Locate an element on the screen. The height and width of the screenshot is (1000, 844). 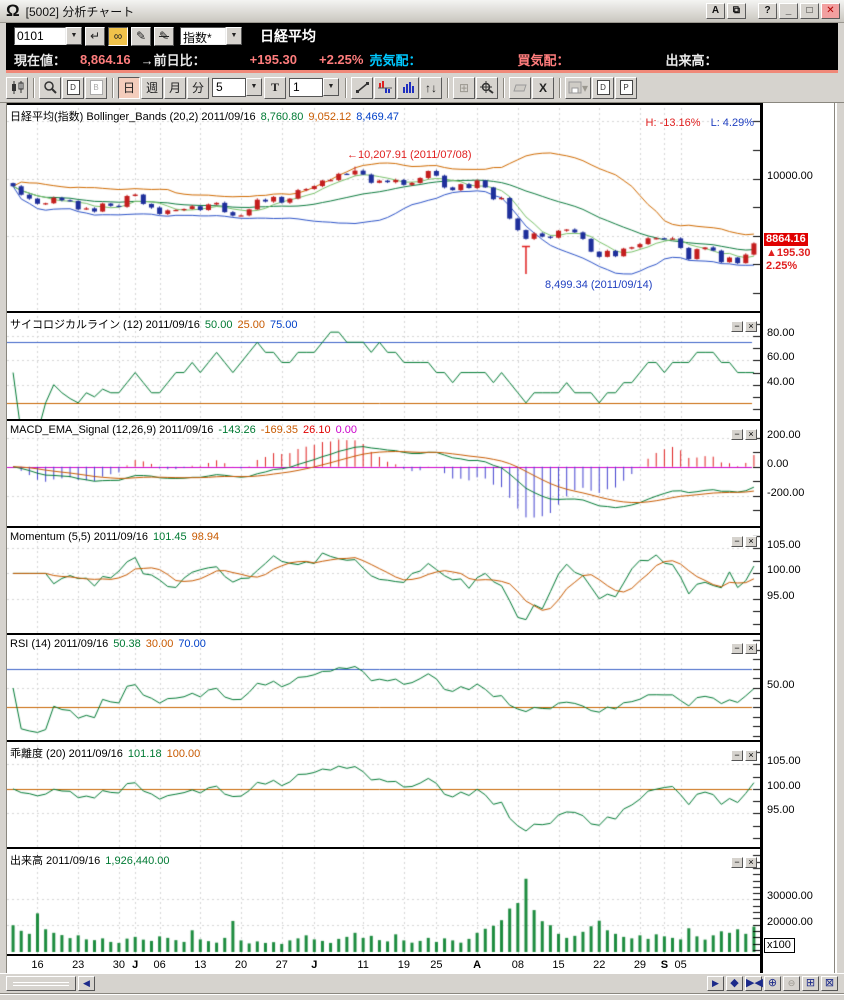
symbol-name: 日経平均 is located at coordinates (288, 36).